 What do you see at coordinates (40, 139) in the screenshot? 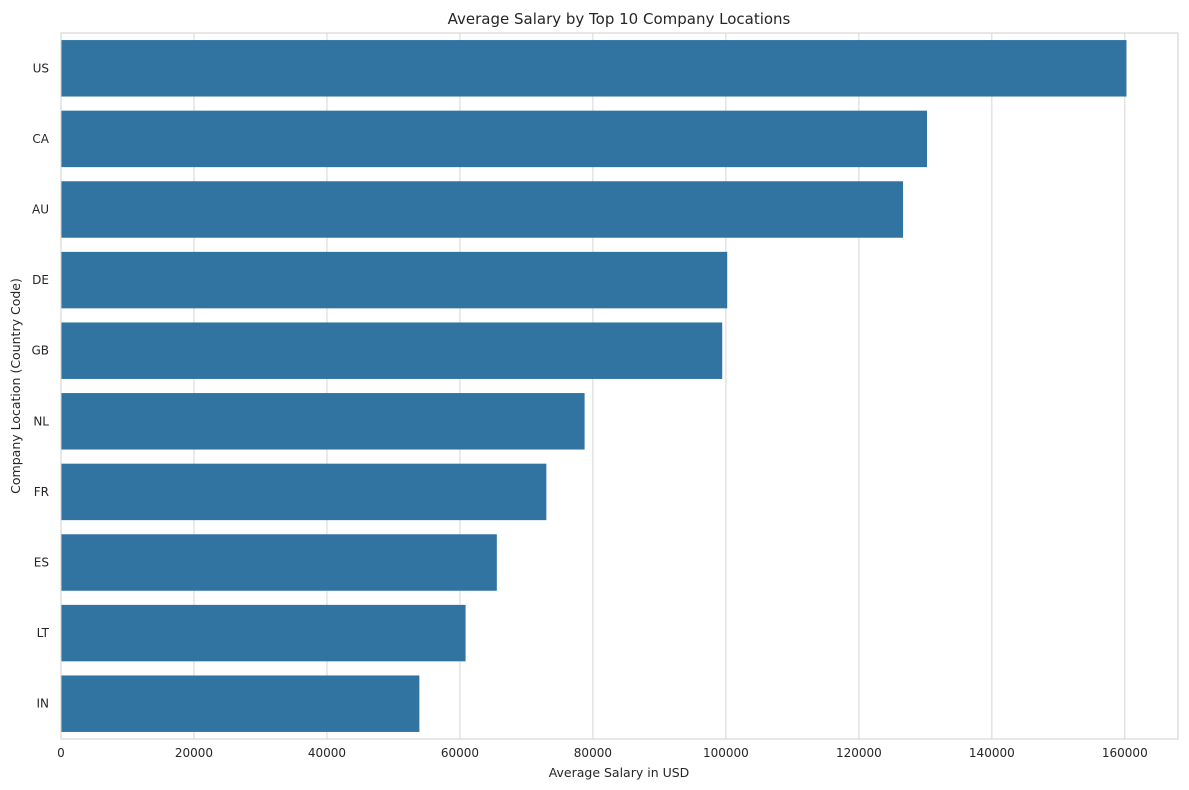
I see `y-tick-label: CA` at bounding box center [40, 139].